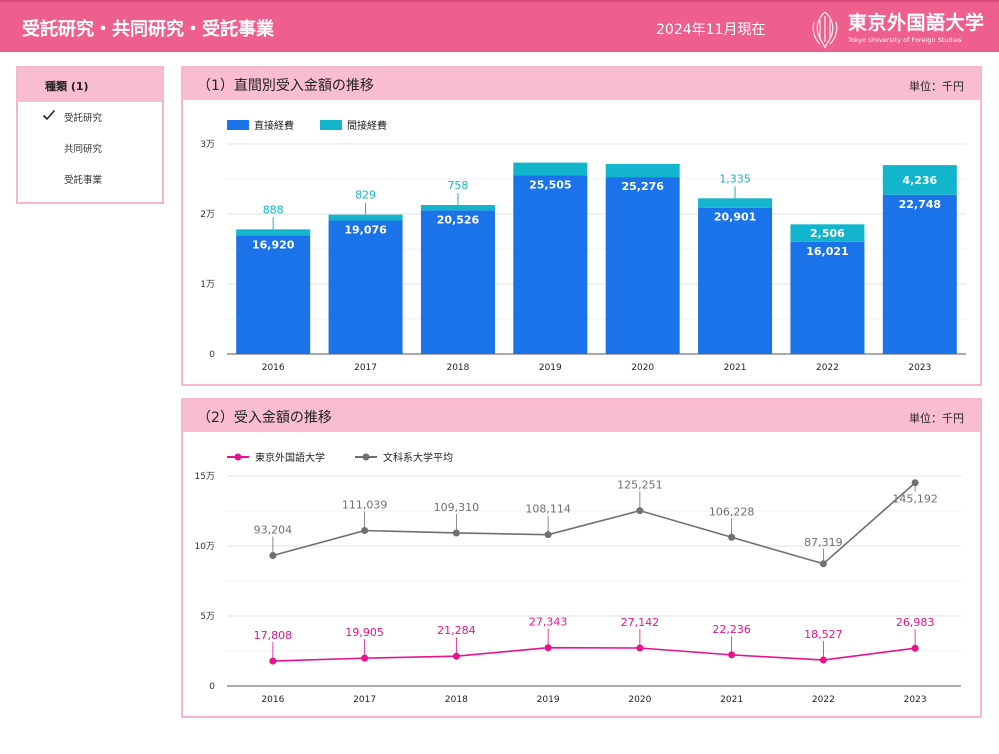 The height and width of the screenshot is (754, 999). Describe the element at coordinates (642, 186) in the screenshot. I see `data-label-direct: 25,276` at that location.